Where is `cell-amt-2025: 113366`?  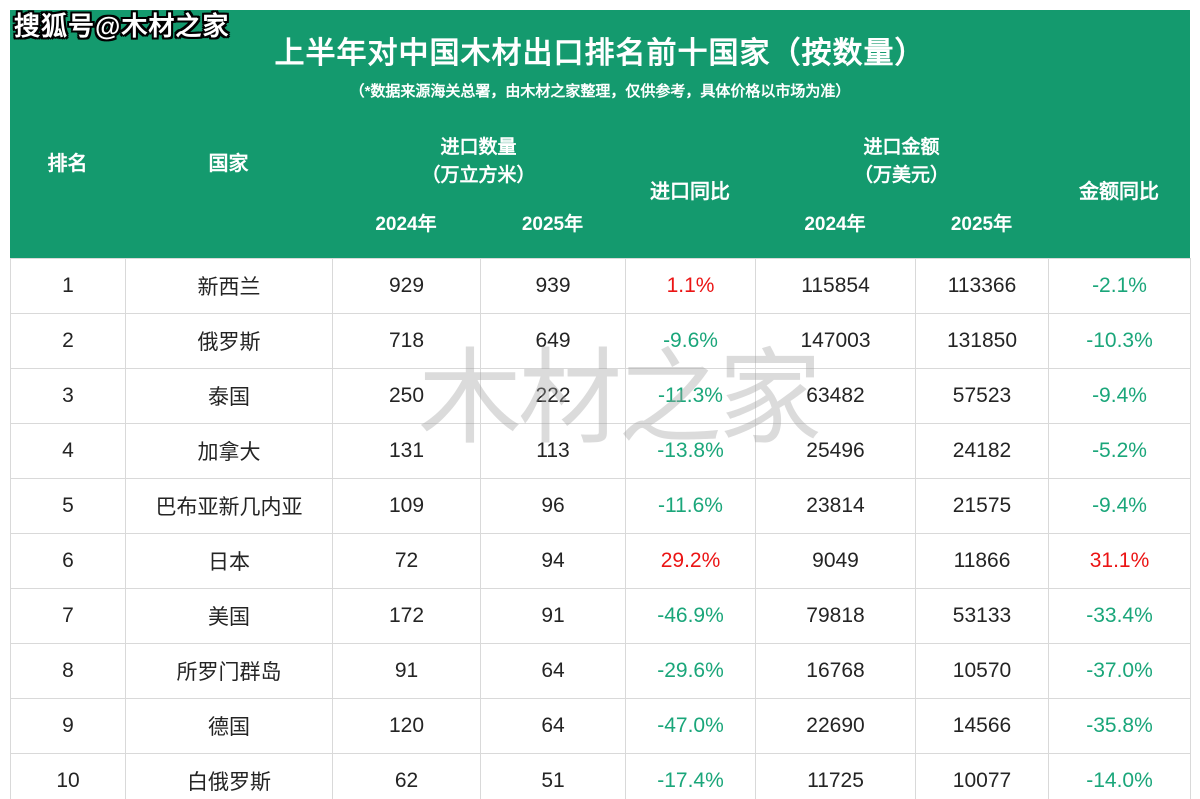 cell-amt-2025: 113366 is located at coordinates (982, 286).